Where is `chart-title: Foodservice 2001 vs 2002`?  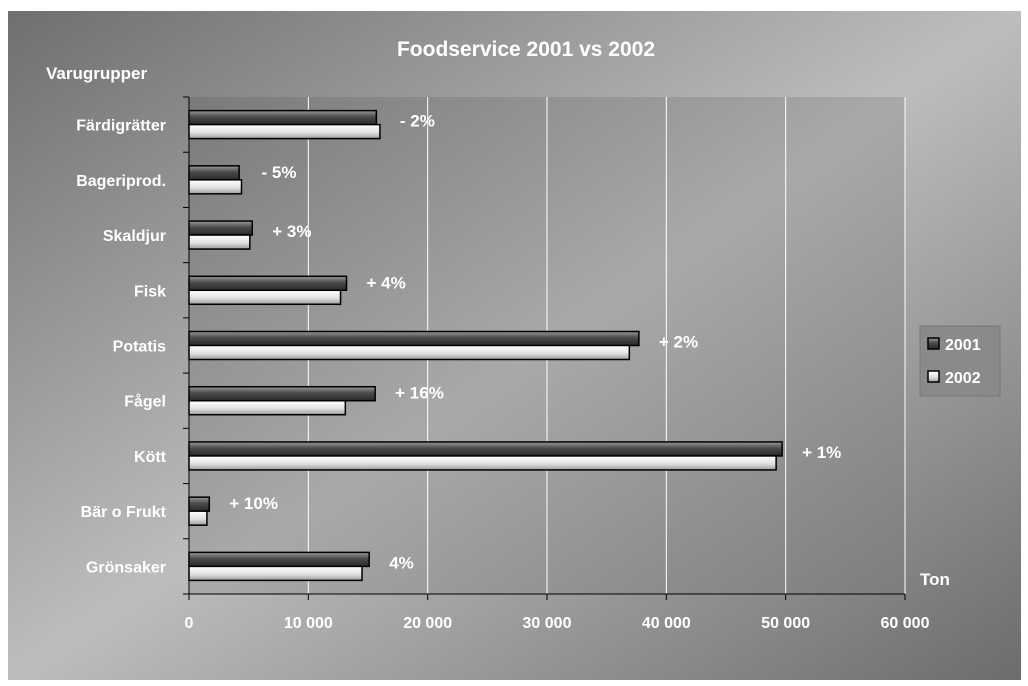 chart-title: Foodservice 2001 vs 2002 is located at coordinates (526, 49).